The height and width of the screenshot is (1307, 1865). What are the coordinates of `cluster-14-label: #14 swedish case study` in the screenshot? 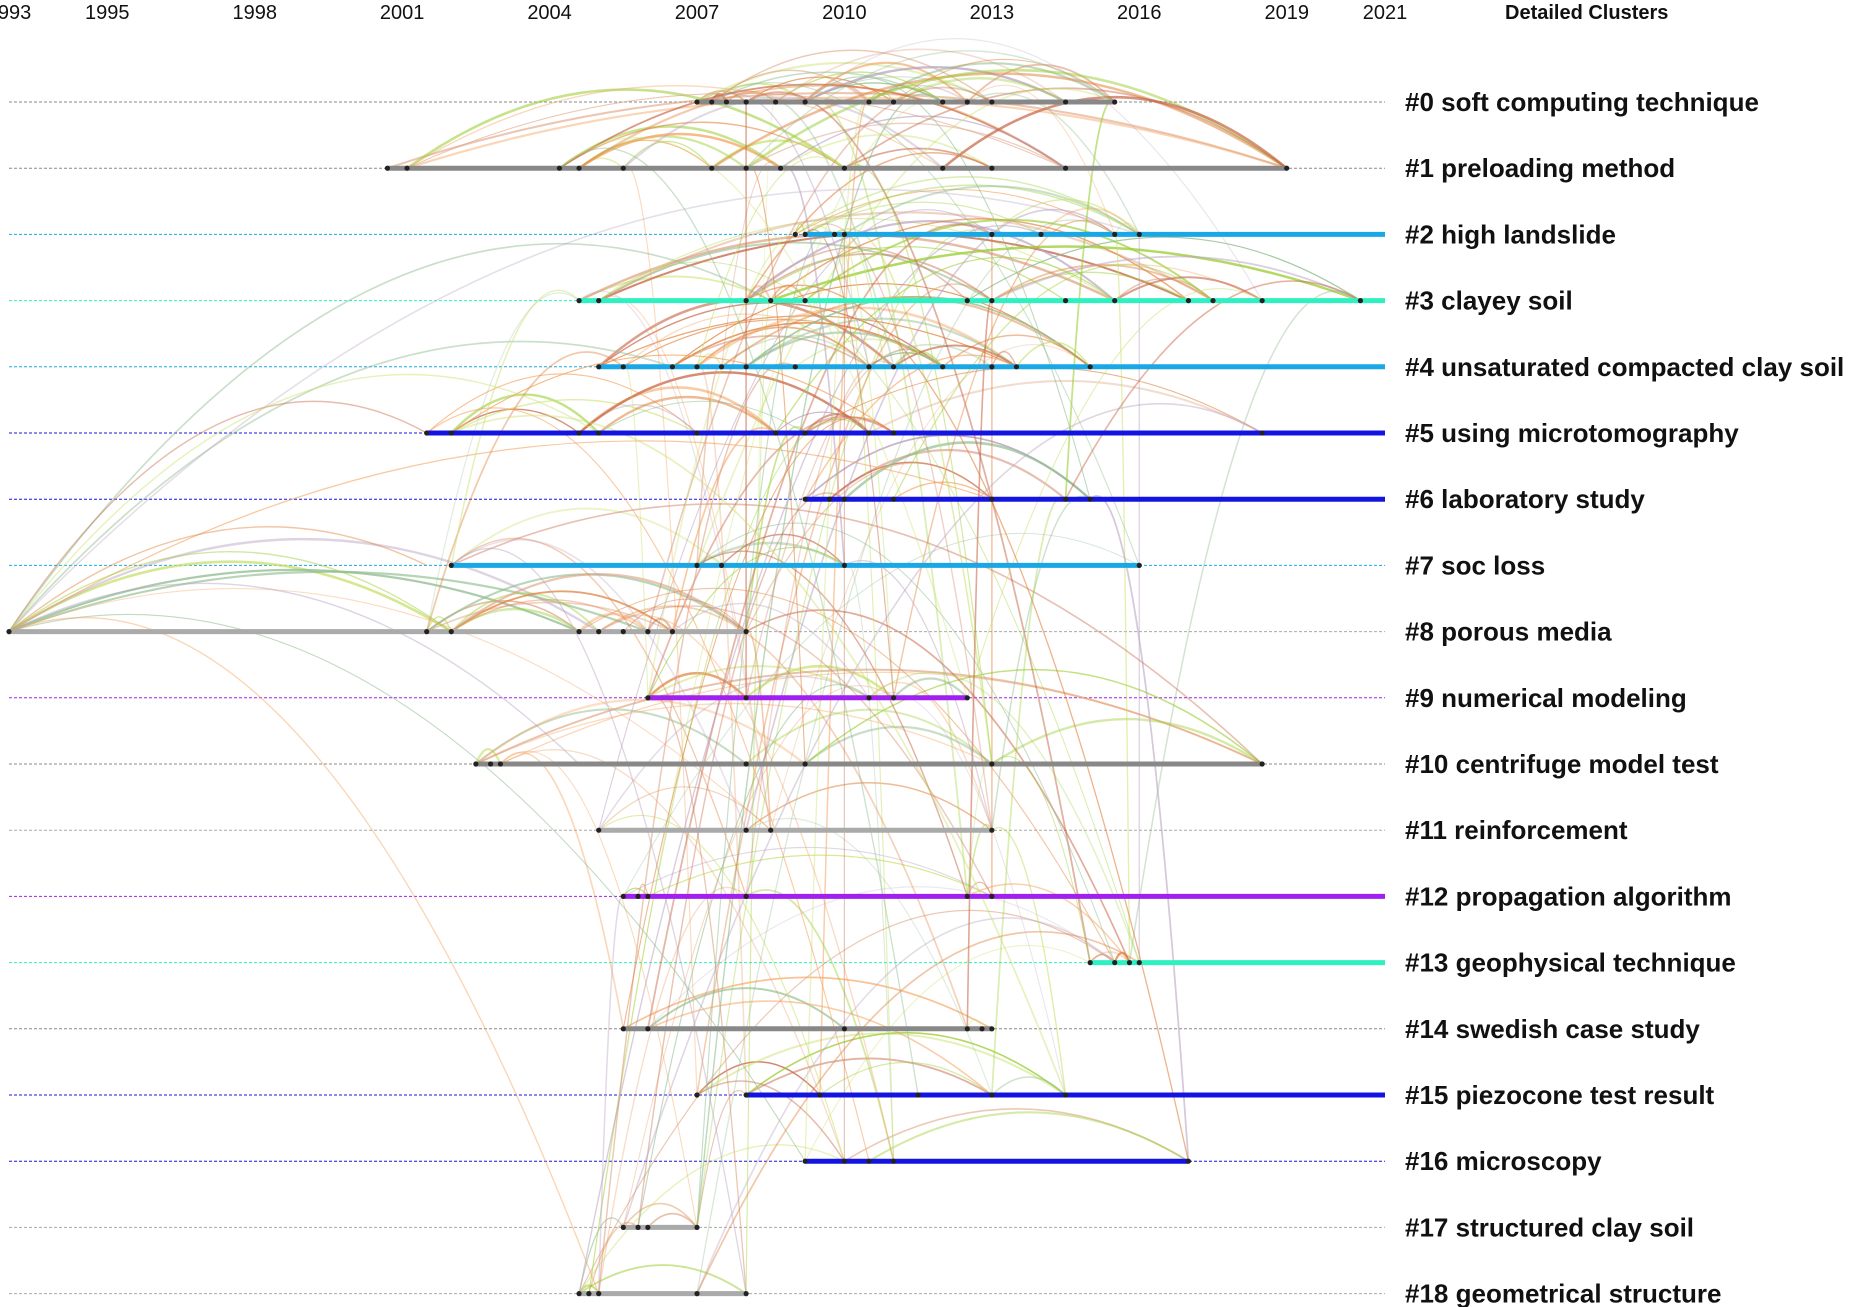 It's located at (1552, 1029).